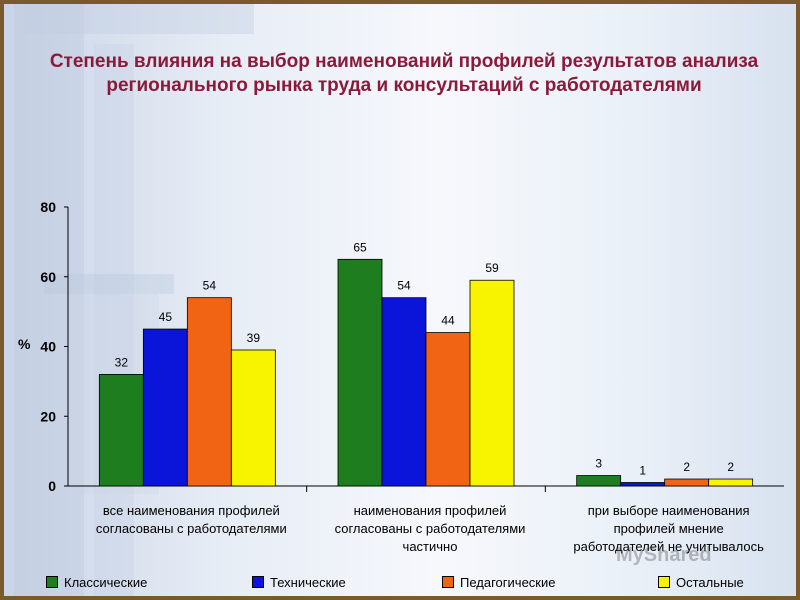 The height and width of the screenshot is (600, 800). Describe the element at coordinates (52, 486) in the screenshot. I see `y-tick-label: 0` at that location.